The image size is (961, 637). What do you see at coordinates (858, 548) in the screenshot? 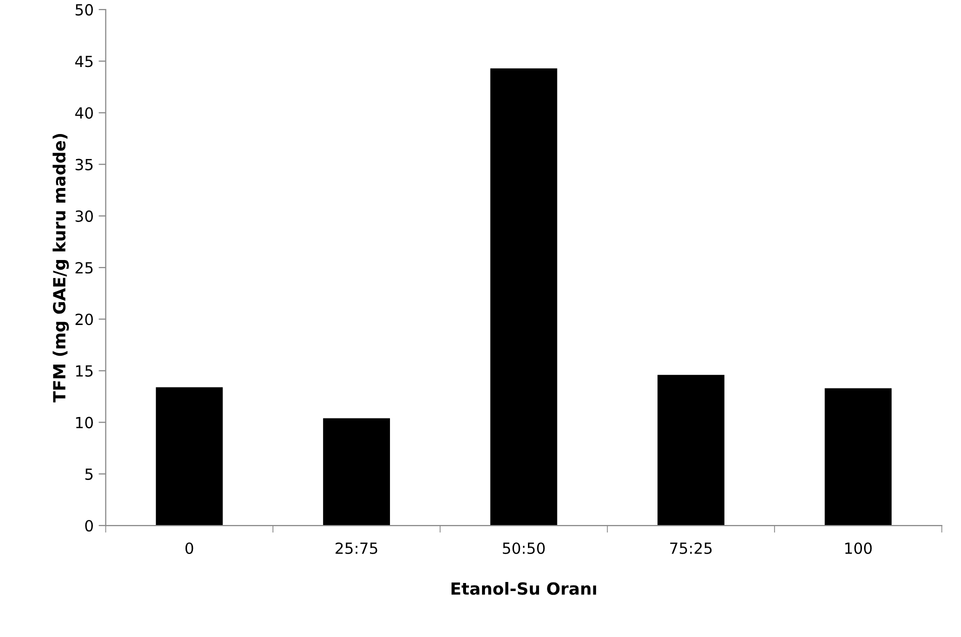
I see `x-tick-label: 100` at bounding box center [858, 548].